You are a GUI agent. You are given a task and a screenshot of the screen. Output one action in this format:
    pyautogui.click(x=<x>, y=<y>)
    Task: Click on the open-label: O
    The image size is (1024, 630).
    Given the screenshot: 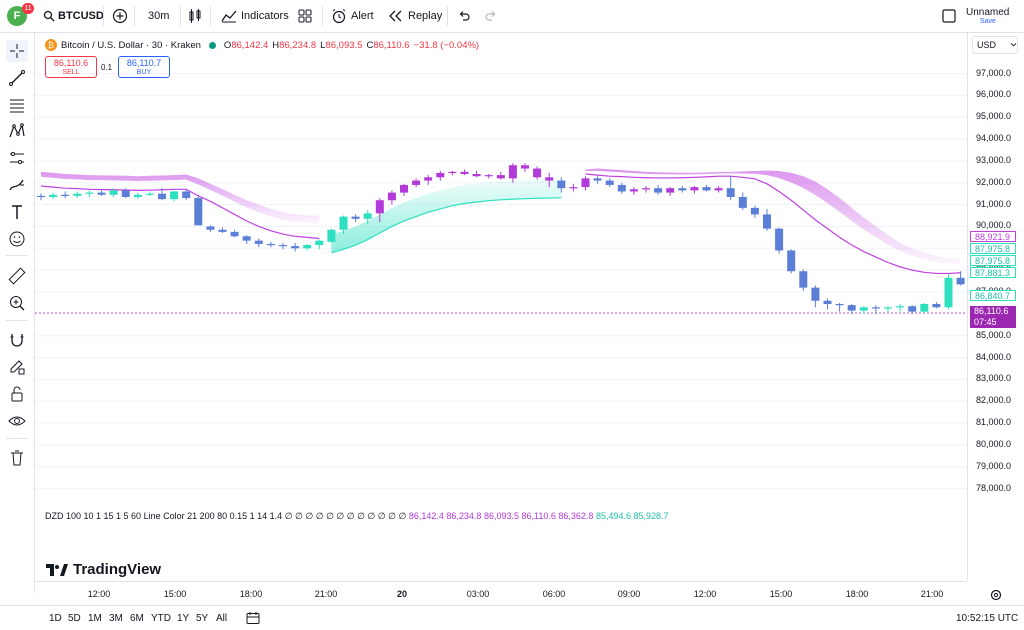 What is the action you would take?
    pyautogui.click(x=227, y=45)
    